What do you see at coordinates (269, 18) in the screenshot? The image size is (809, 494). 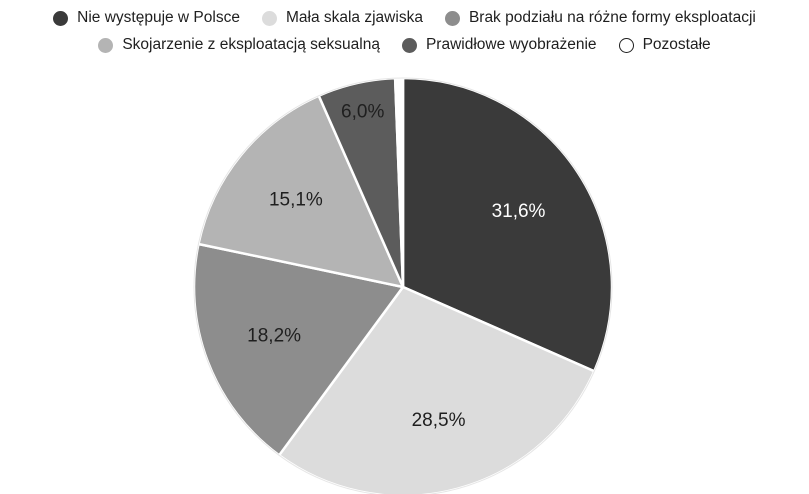 I see `legend-swatch-mala-skala` at bounding box center [269, 18].